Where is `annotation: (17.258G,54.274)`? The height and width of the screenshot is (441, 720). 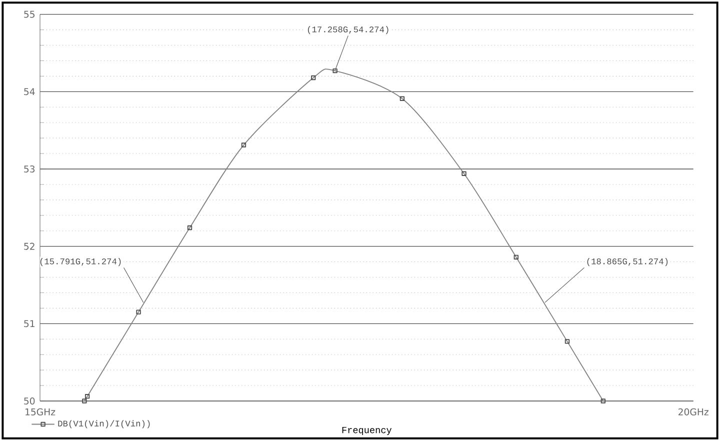 annotation: (17.258G,54.274) is located at coordinates (348, 30).